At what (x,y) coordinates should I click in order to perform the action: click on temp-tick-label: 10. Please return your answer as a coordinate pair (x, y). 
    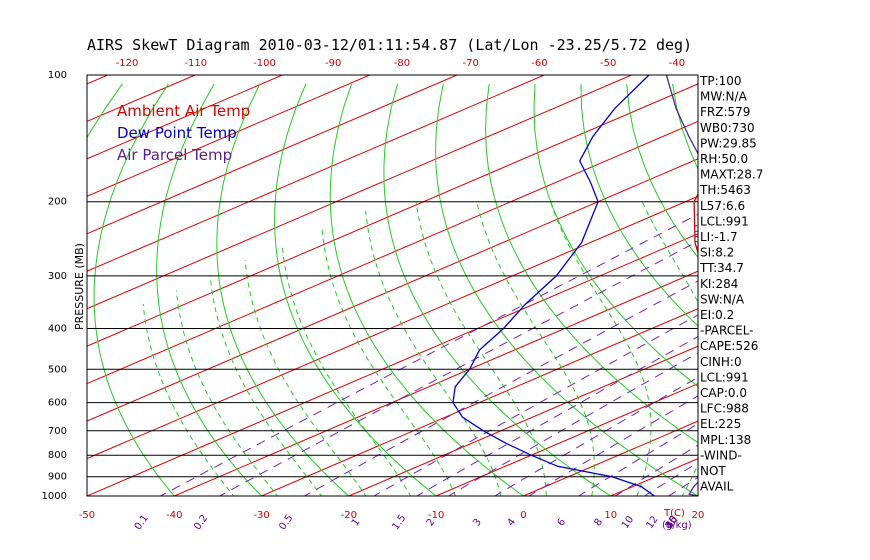
    Looking at the image, I should click on (610, 515).